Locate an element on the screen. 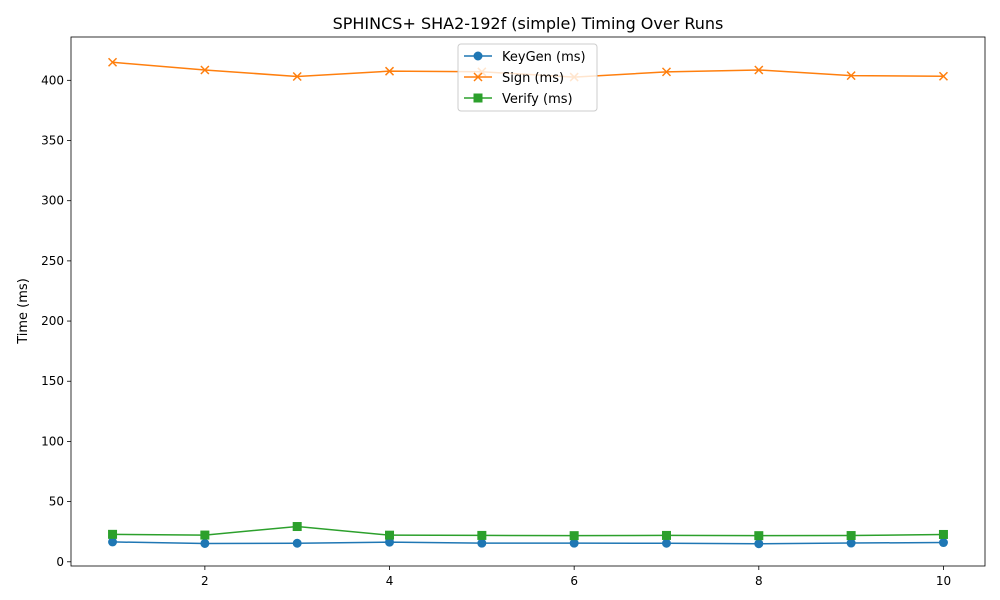 The height and width of the screenshot is (600, 1000). x-tick-label: 8 is located at coordinates (759, 581).